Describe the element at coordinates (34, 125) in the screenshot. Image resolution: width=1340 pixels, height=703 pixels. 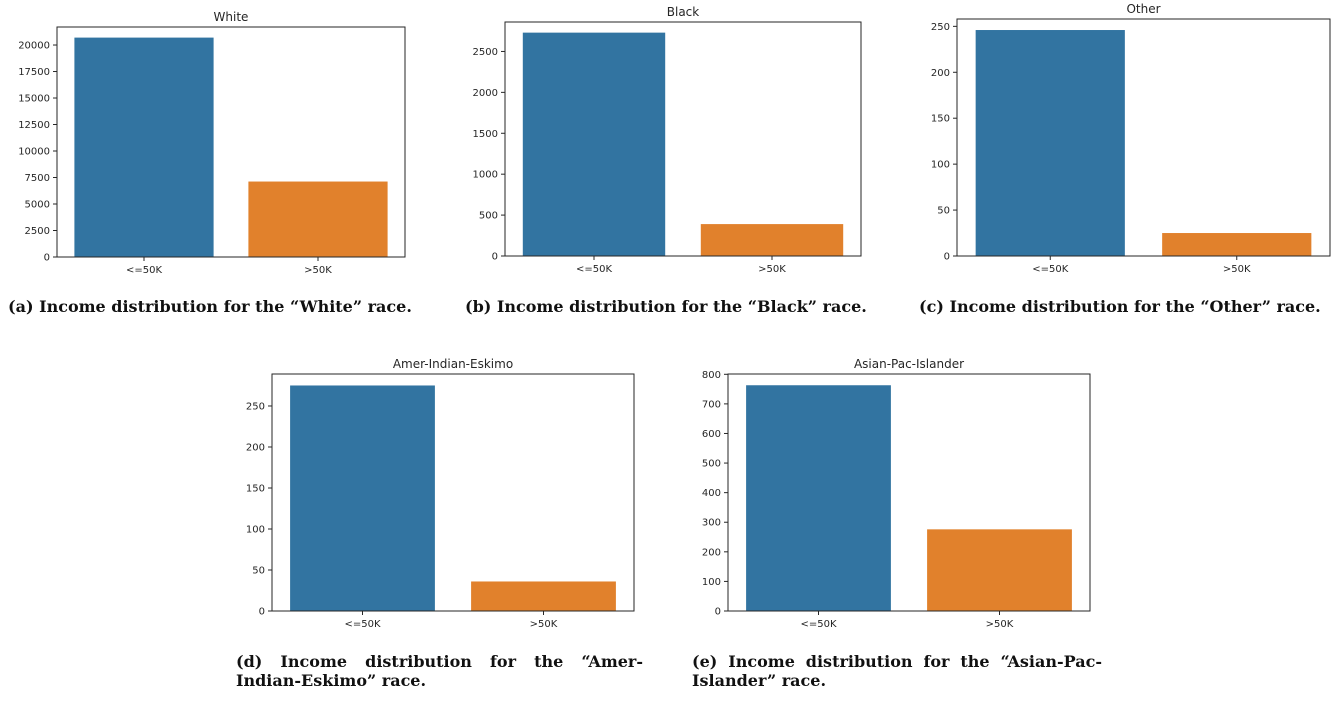
I see `y-tick-label: 12500` at that location.